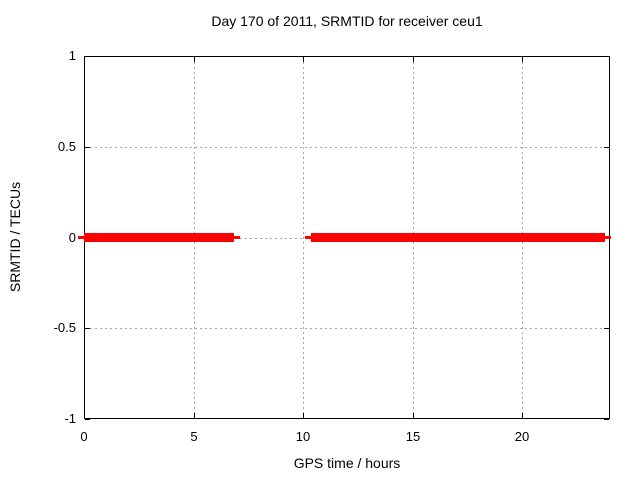 This screenshot has width=640, height=480. What do you see at coordinates (522, 436) in the screenshot?
I see `x-tick-label: 20` at bounding box center [522, 436].